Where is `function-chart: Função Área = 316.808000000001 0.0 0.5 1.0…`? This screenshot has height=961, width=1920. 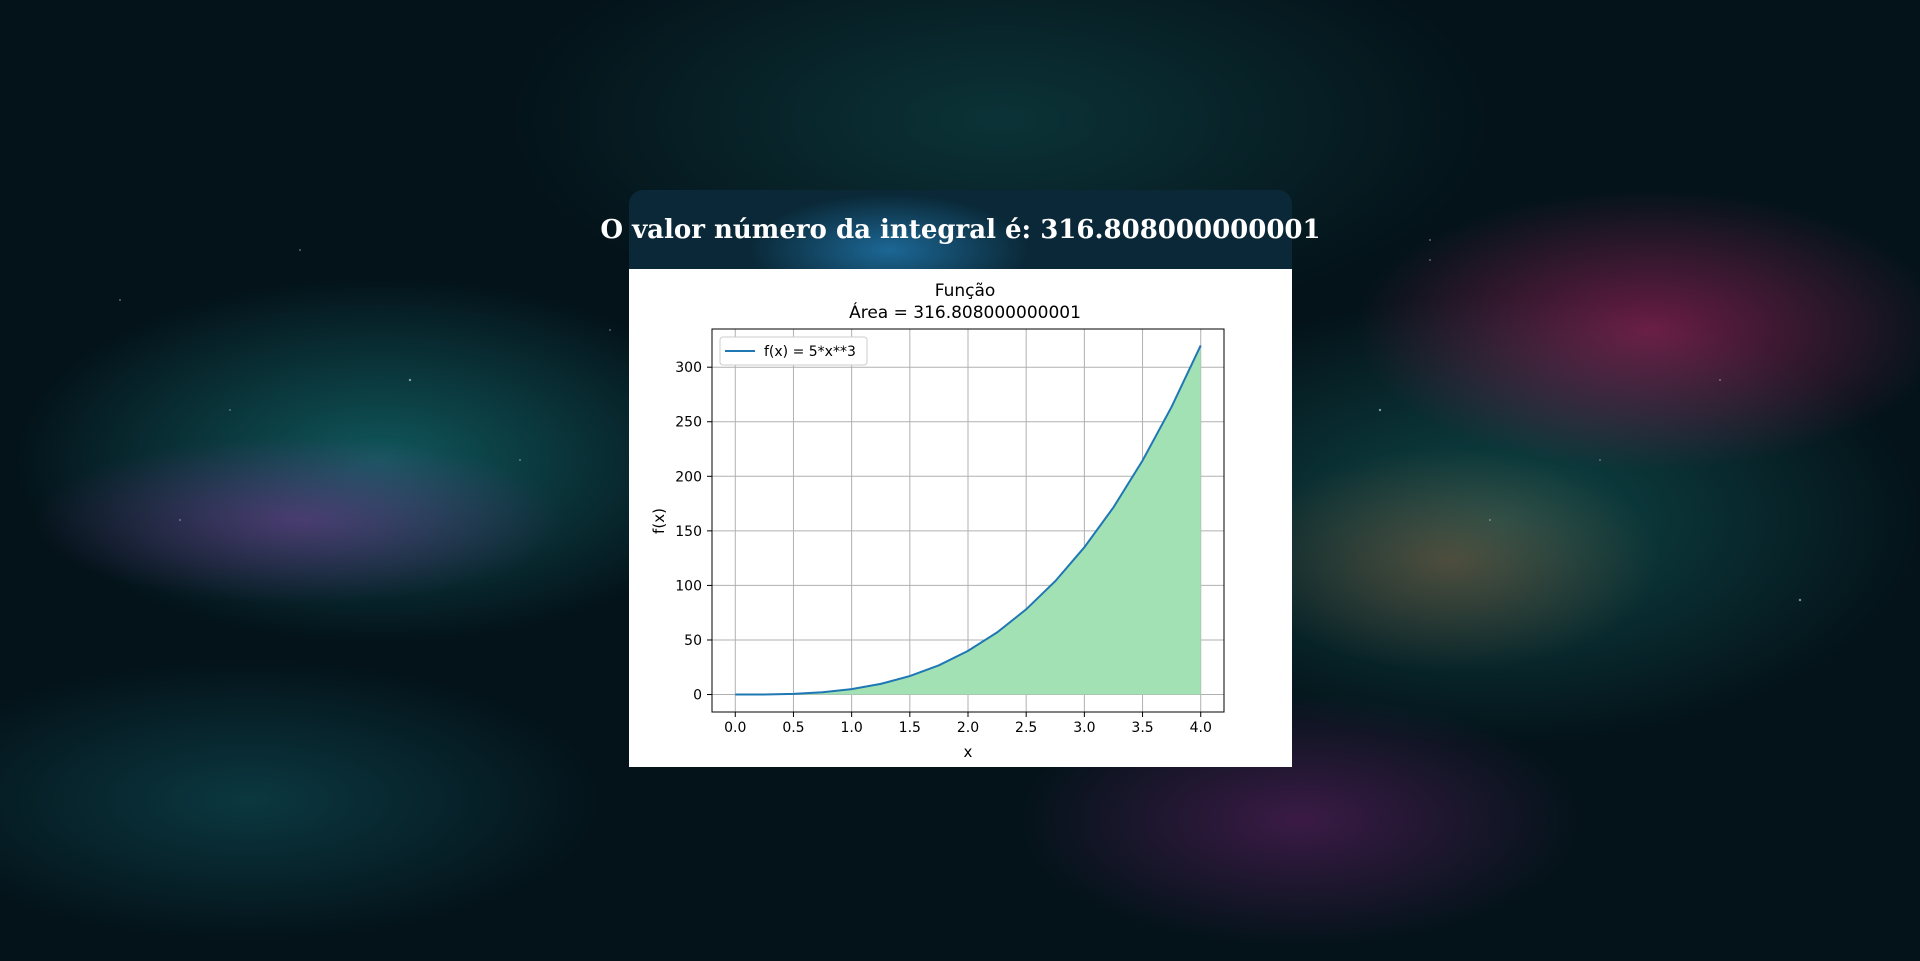
function-chart: Função Área = 316.808000000001 0.0 0.5 1.0… is located at coordinates (937, 521).